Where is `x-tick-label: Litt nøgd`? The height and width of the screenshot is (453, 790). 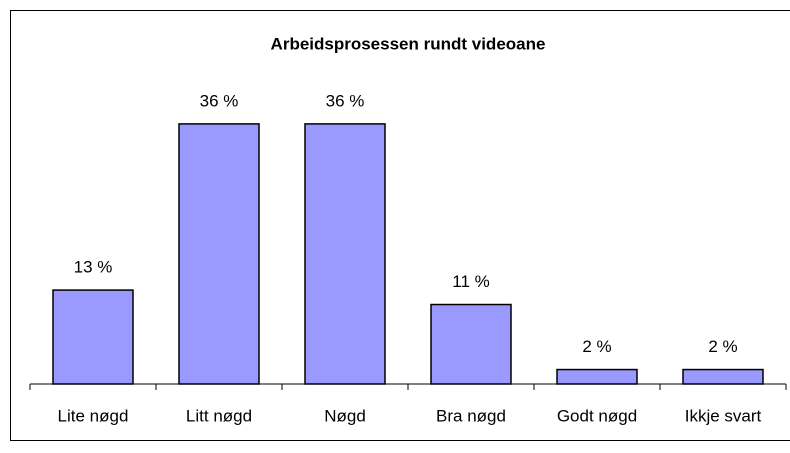 x-tick-label: Litt nøgd is located at coordinates (219, 415).